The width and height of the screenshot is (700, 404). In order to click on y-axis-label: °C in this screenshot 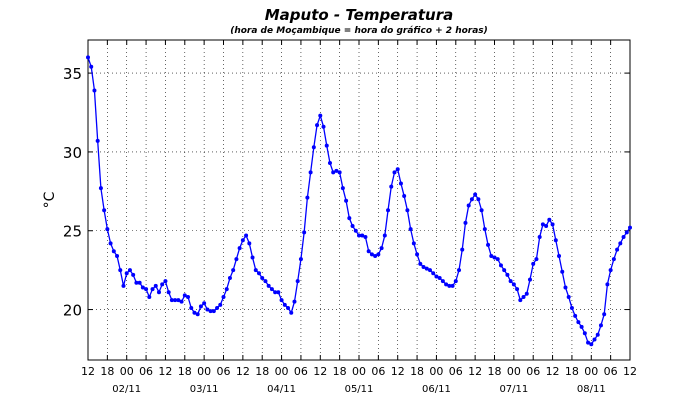, I will do `click(50, 199)`.